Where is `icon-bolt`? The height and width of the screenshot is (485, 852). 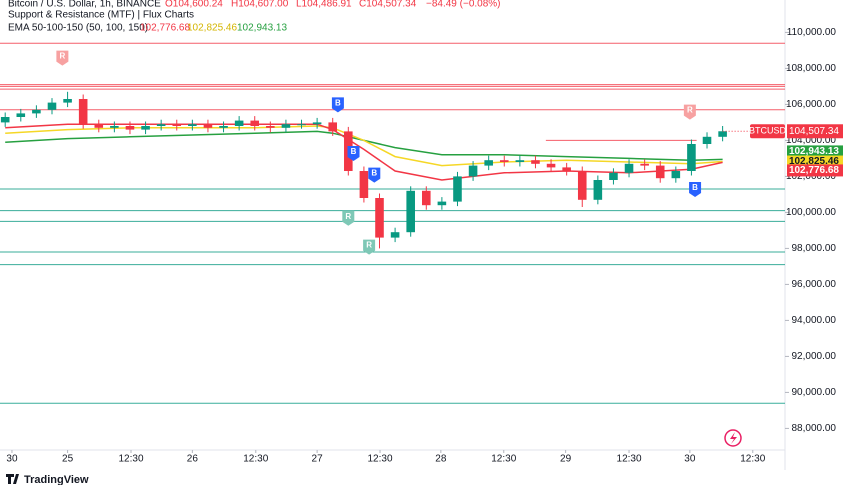
icon-bolt is located at coordinates (733, 438).